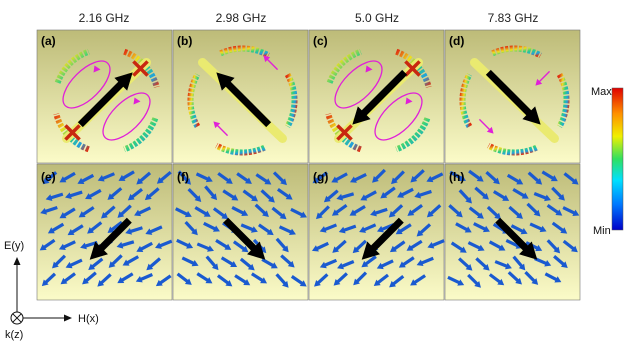  I want to click on panel-label-h: (h), so click(456, 177).